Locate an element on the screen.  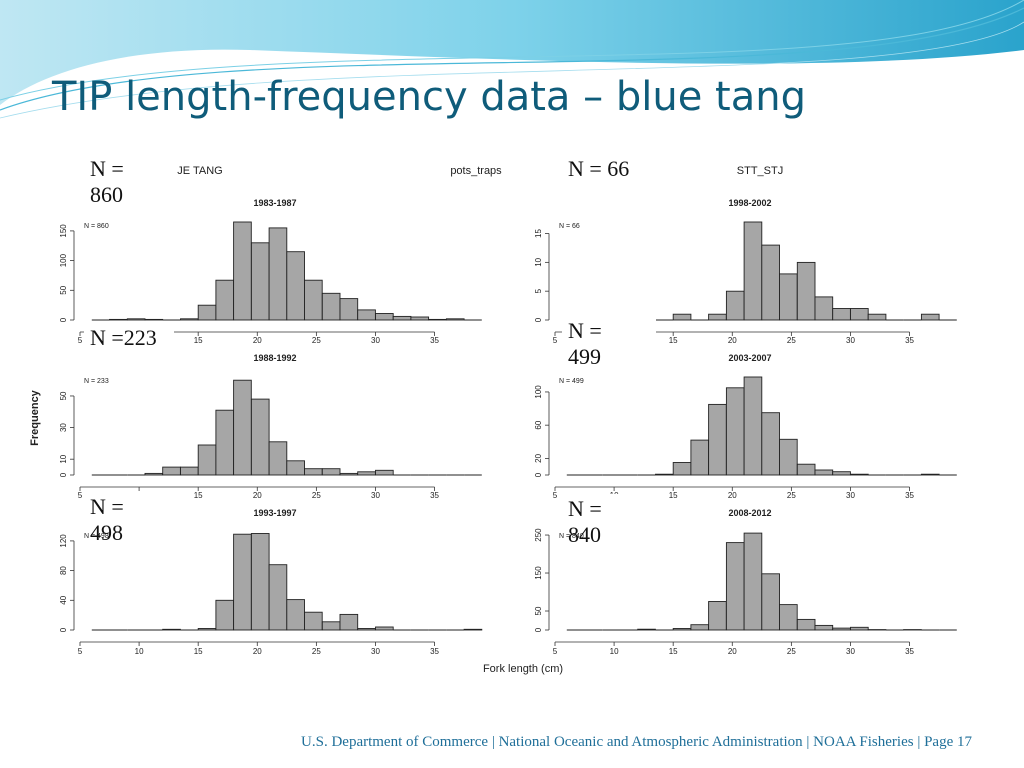
y-tick-label: 15 is located at coordinates (538, 233).